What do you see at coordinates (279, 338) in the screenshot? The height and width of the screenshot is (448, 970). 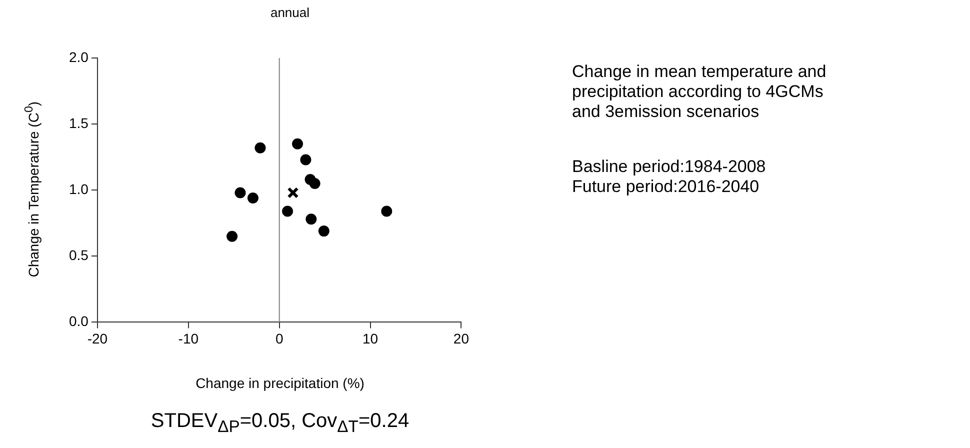 I see `x-tick-label: 0` at bounding box center [279, 338].